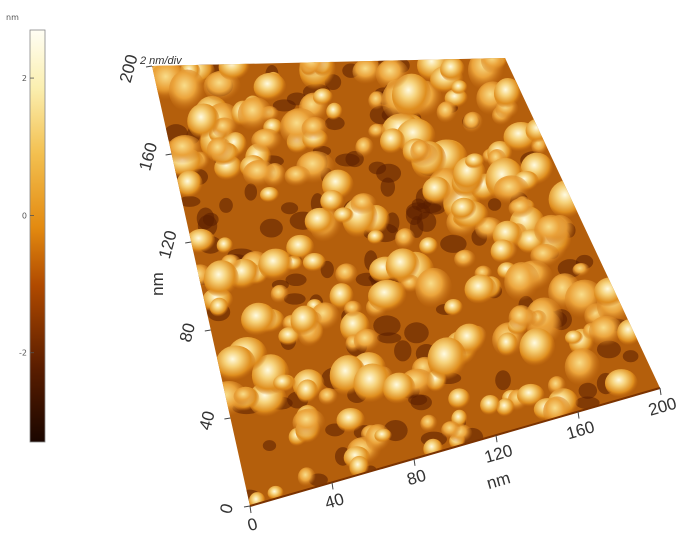 The height and width of the screenshot is (536, 678). What do you see at coordinates (12, 17) in the screenshot?
I see `colorbar-unit: nm` at bounding box center [12, 17].